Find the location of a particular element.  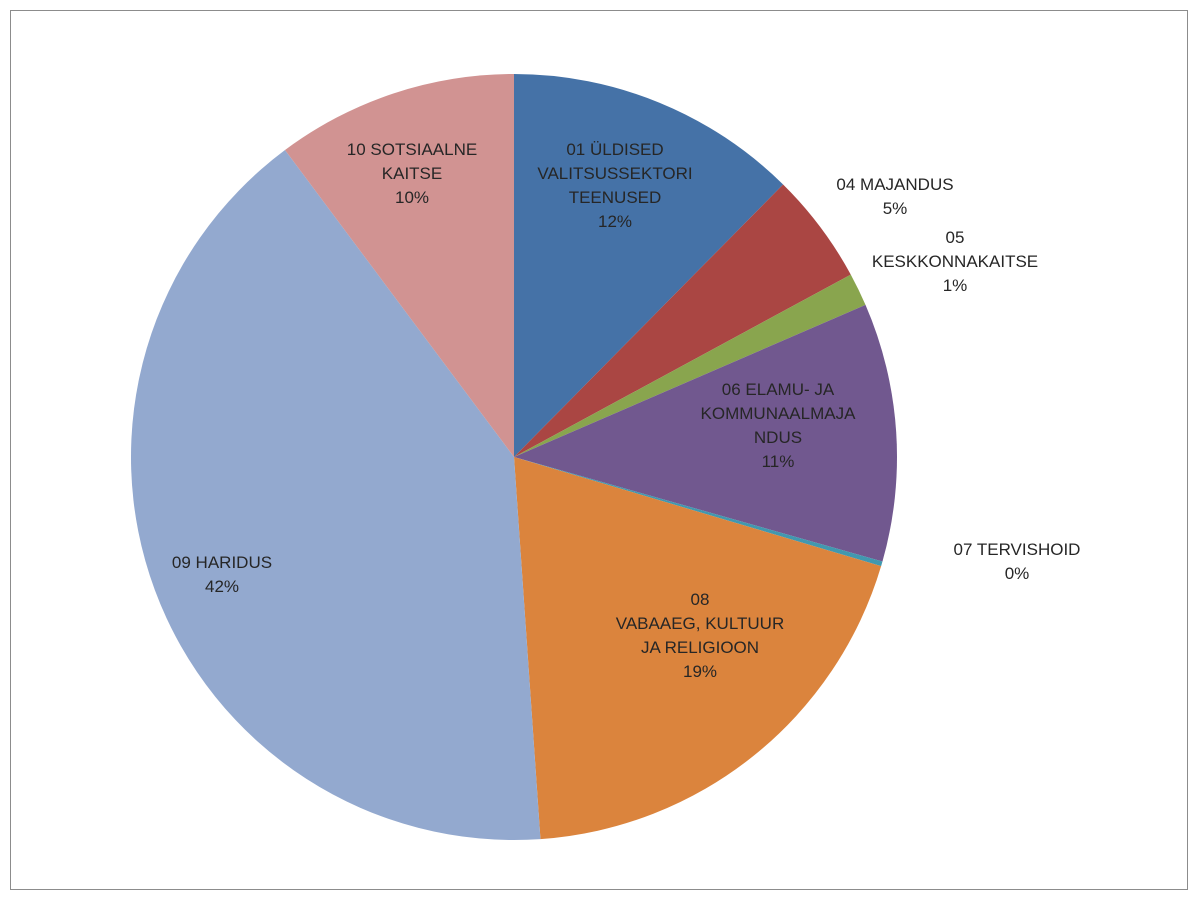

slice-label-3: 05 KESKKONNAKAITSE 1% is located at coordinates (955, 261).